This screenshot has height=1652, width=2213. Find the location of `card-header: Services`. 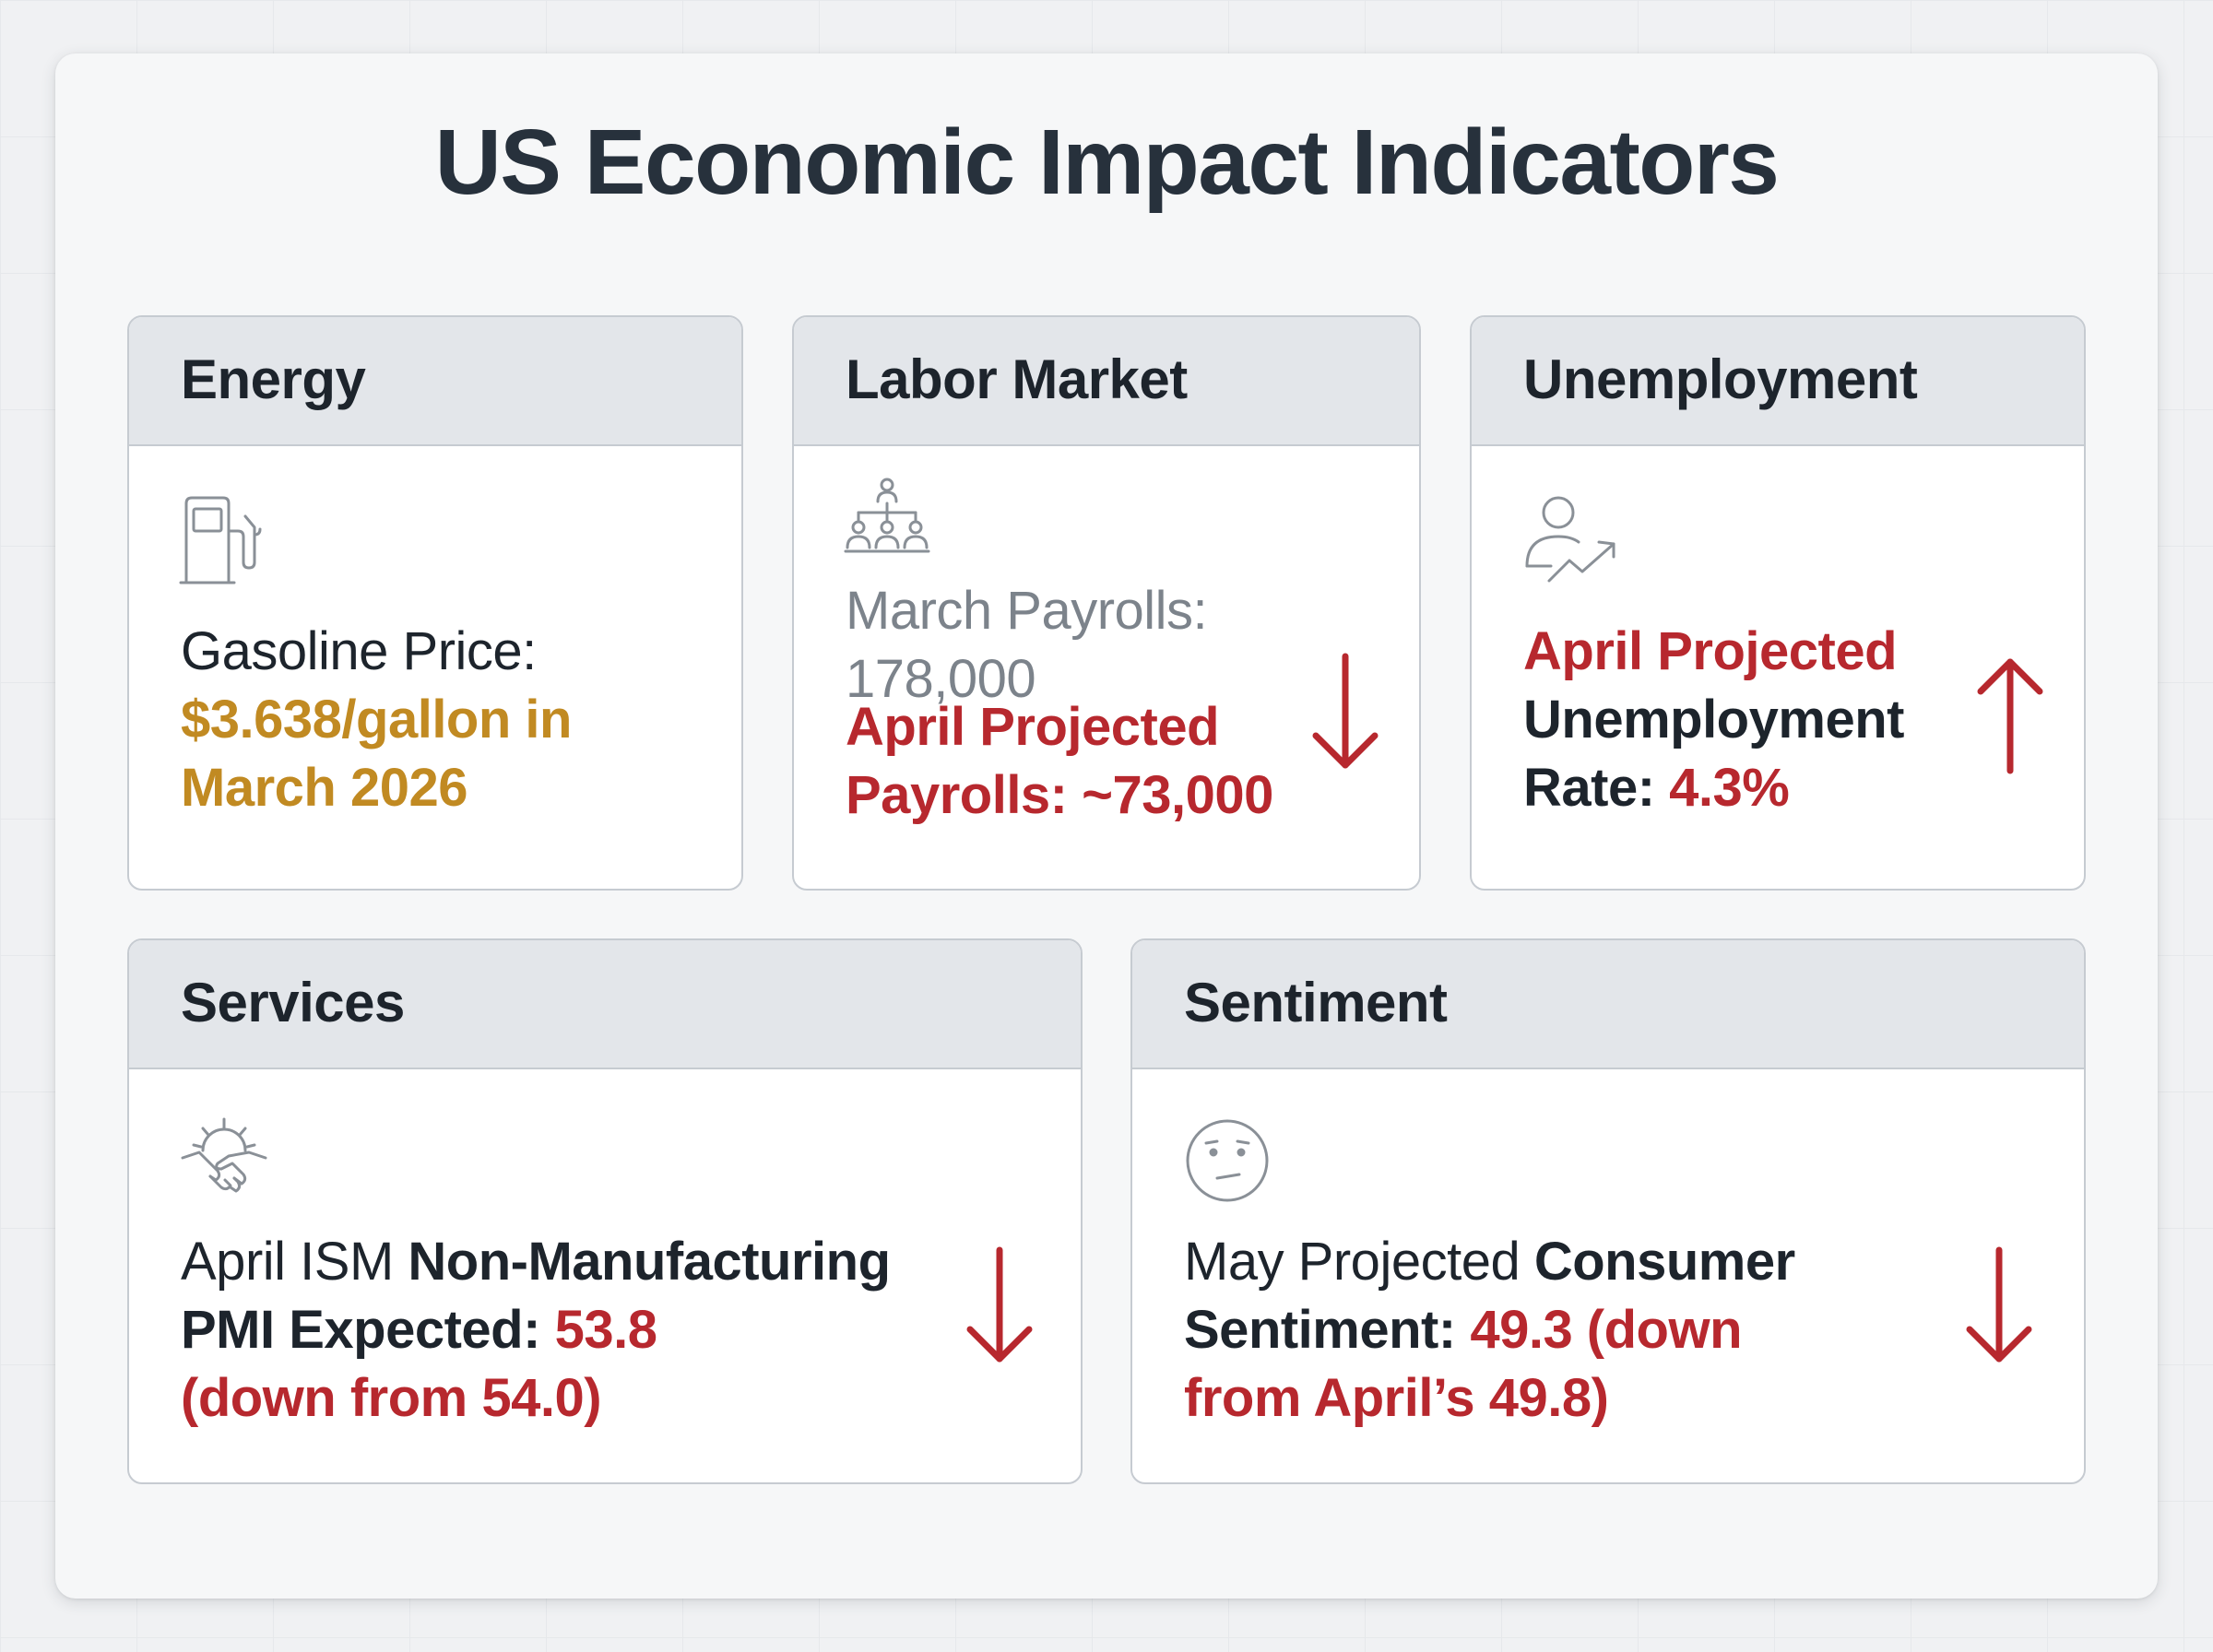

card-header: Services is located at coordinates (605, 1005).